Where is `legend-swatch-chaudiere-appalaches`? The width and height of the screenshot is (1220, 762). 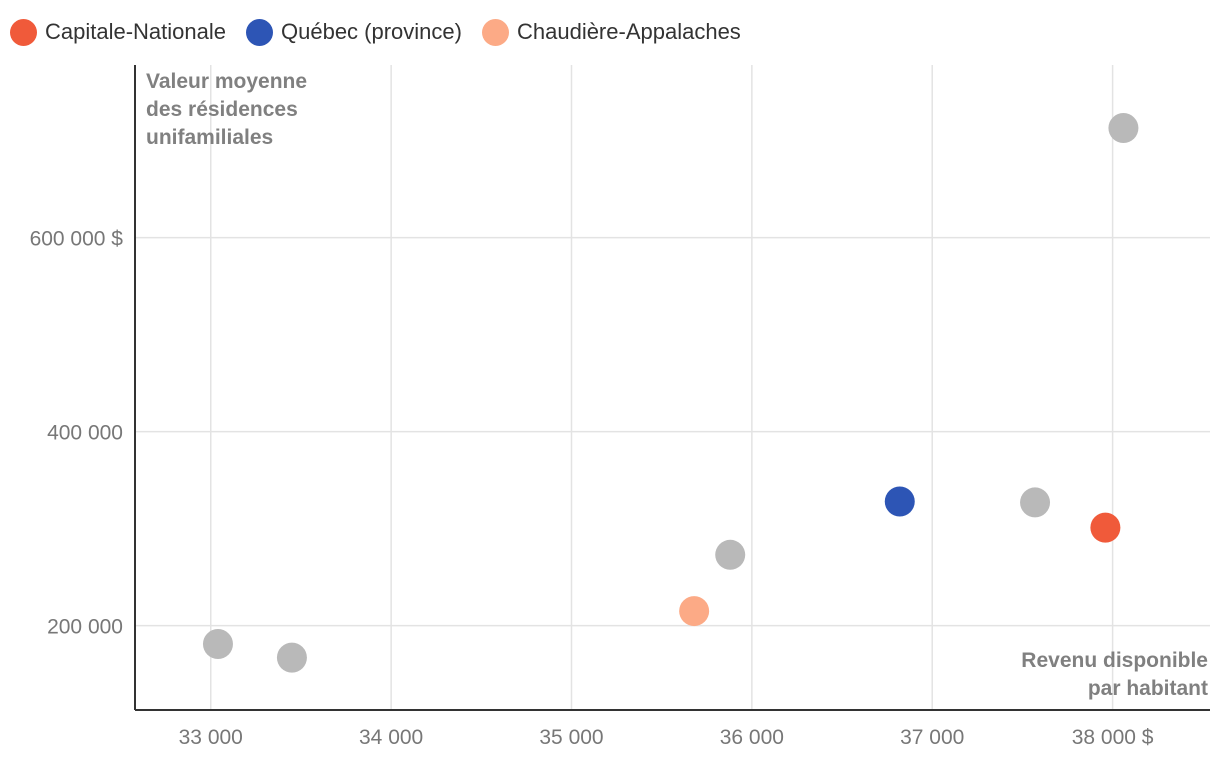
legend-swatch-chaudiere-appalaches is located at coordinates (495, 32).